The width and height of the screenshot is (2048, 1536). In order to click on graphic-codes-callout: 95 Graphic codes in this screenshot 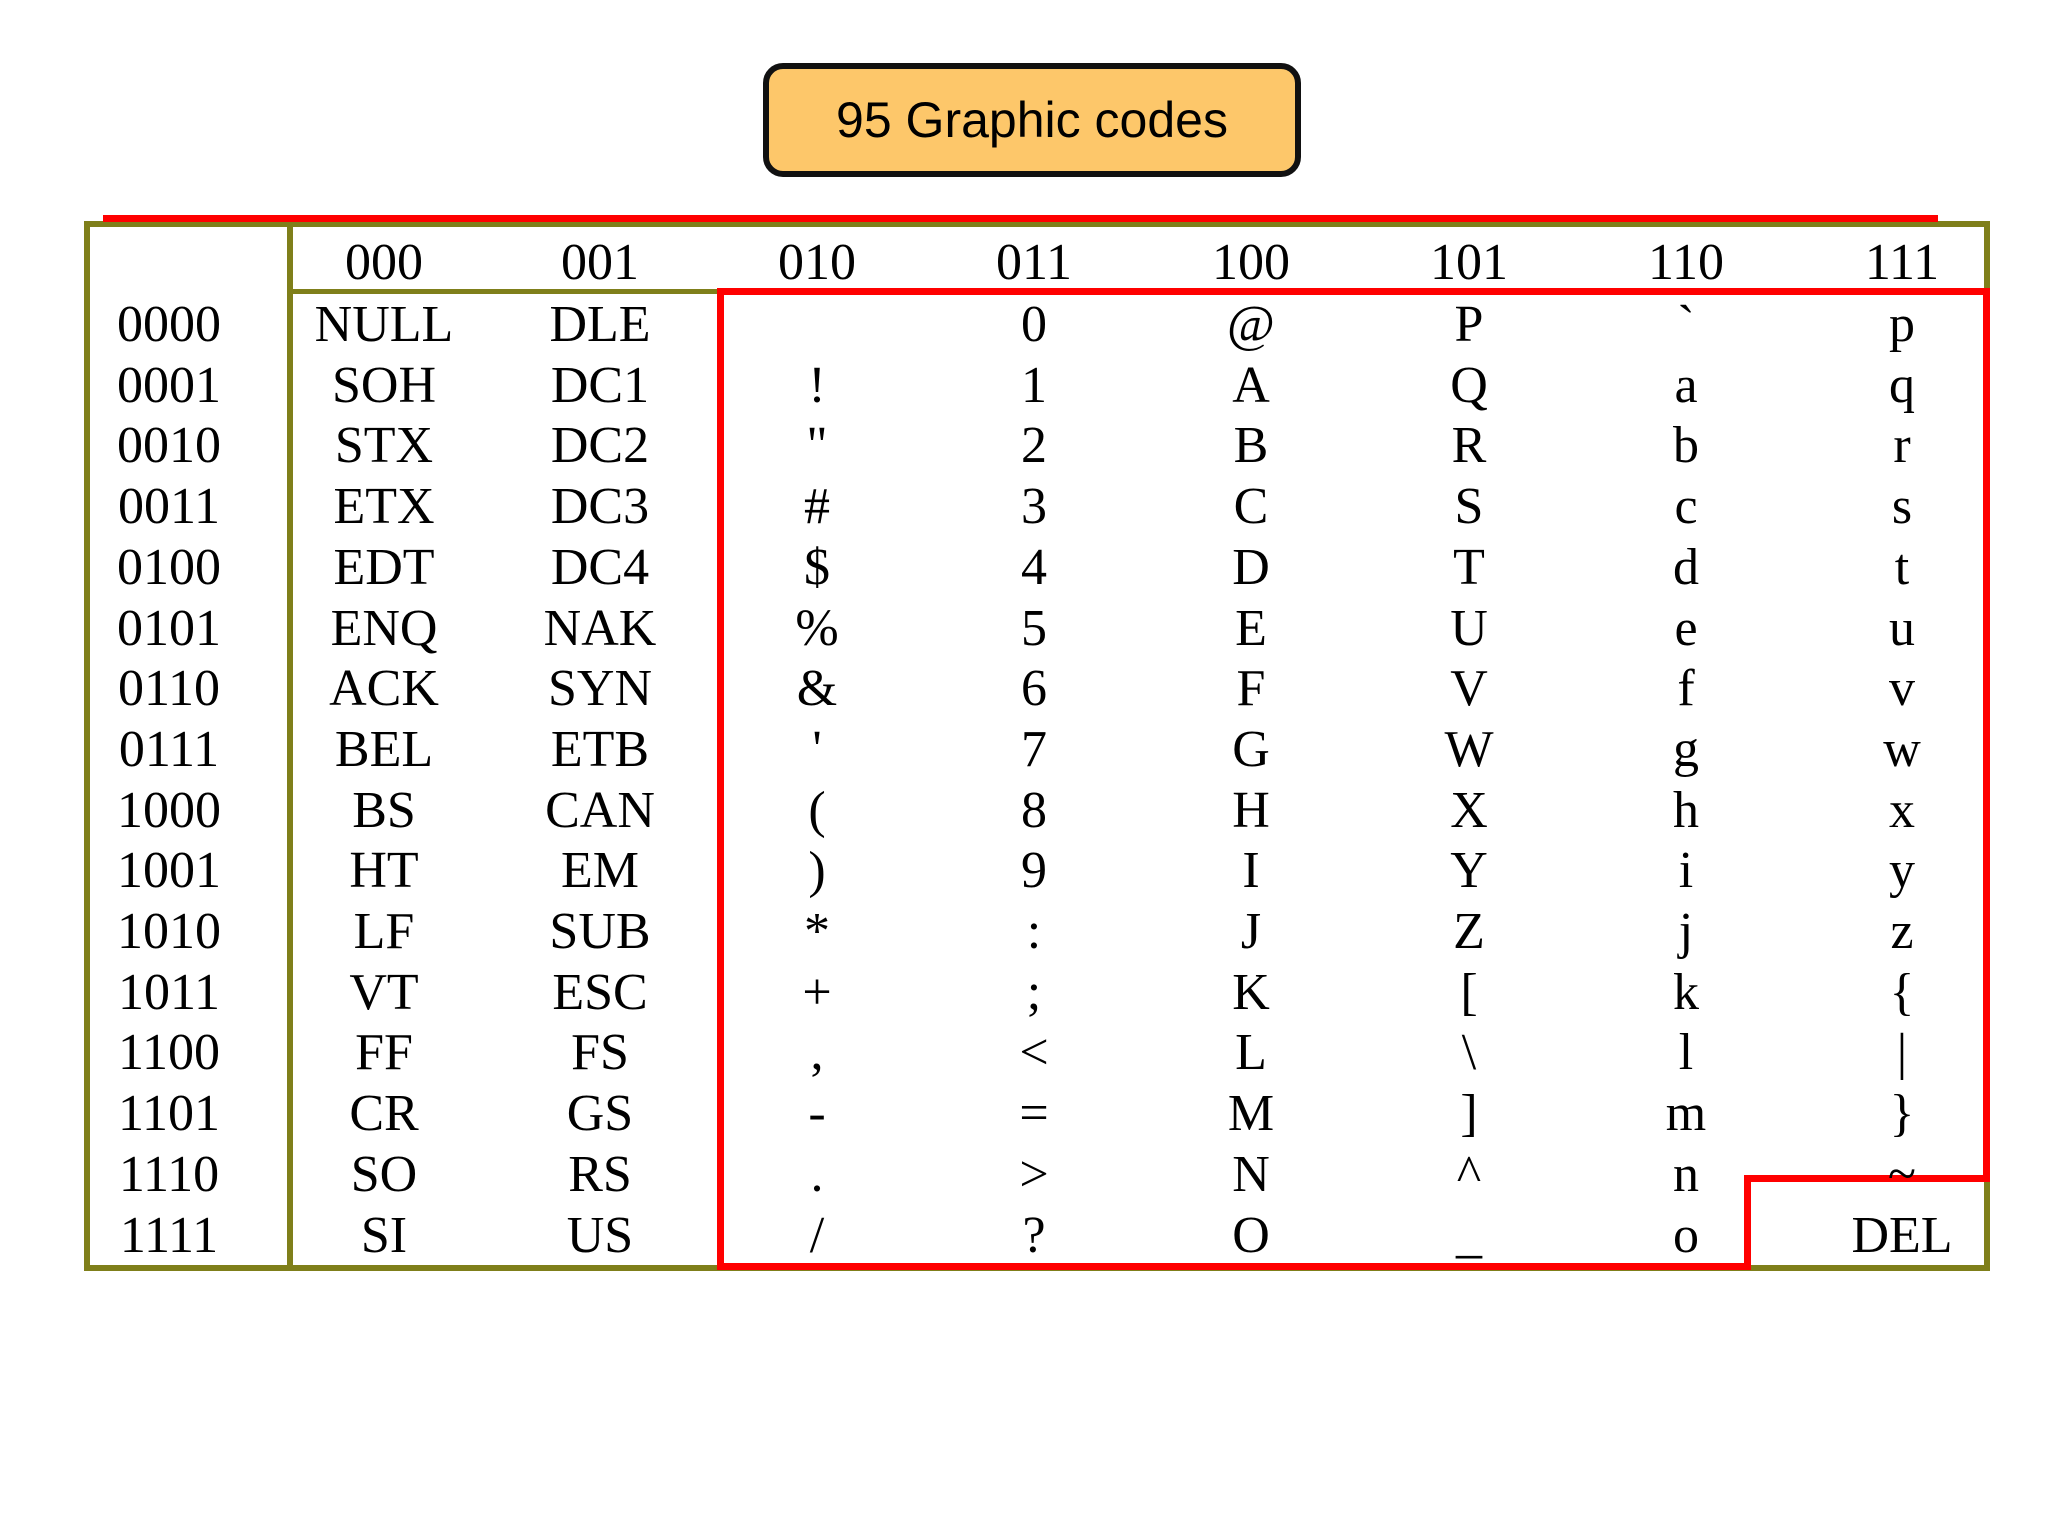, I will do `click(1032, 120)`.